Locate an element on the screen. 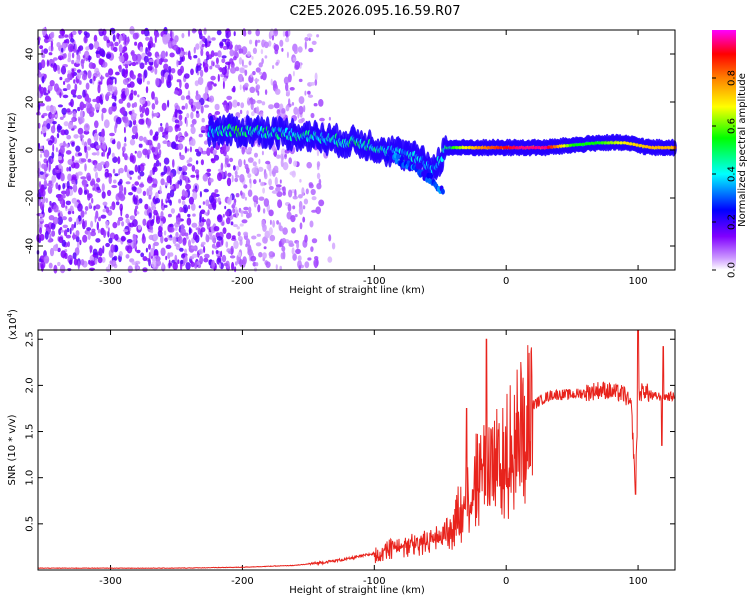  y-tick-label: 20 is located at coordinates (30, 102).